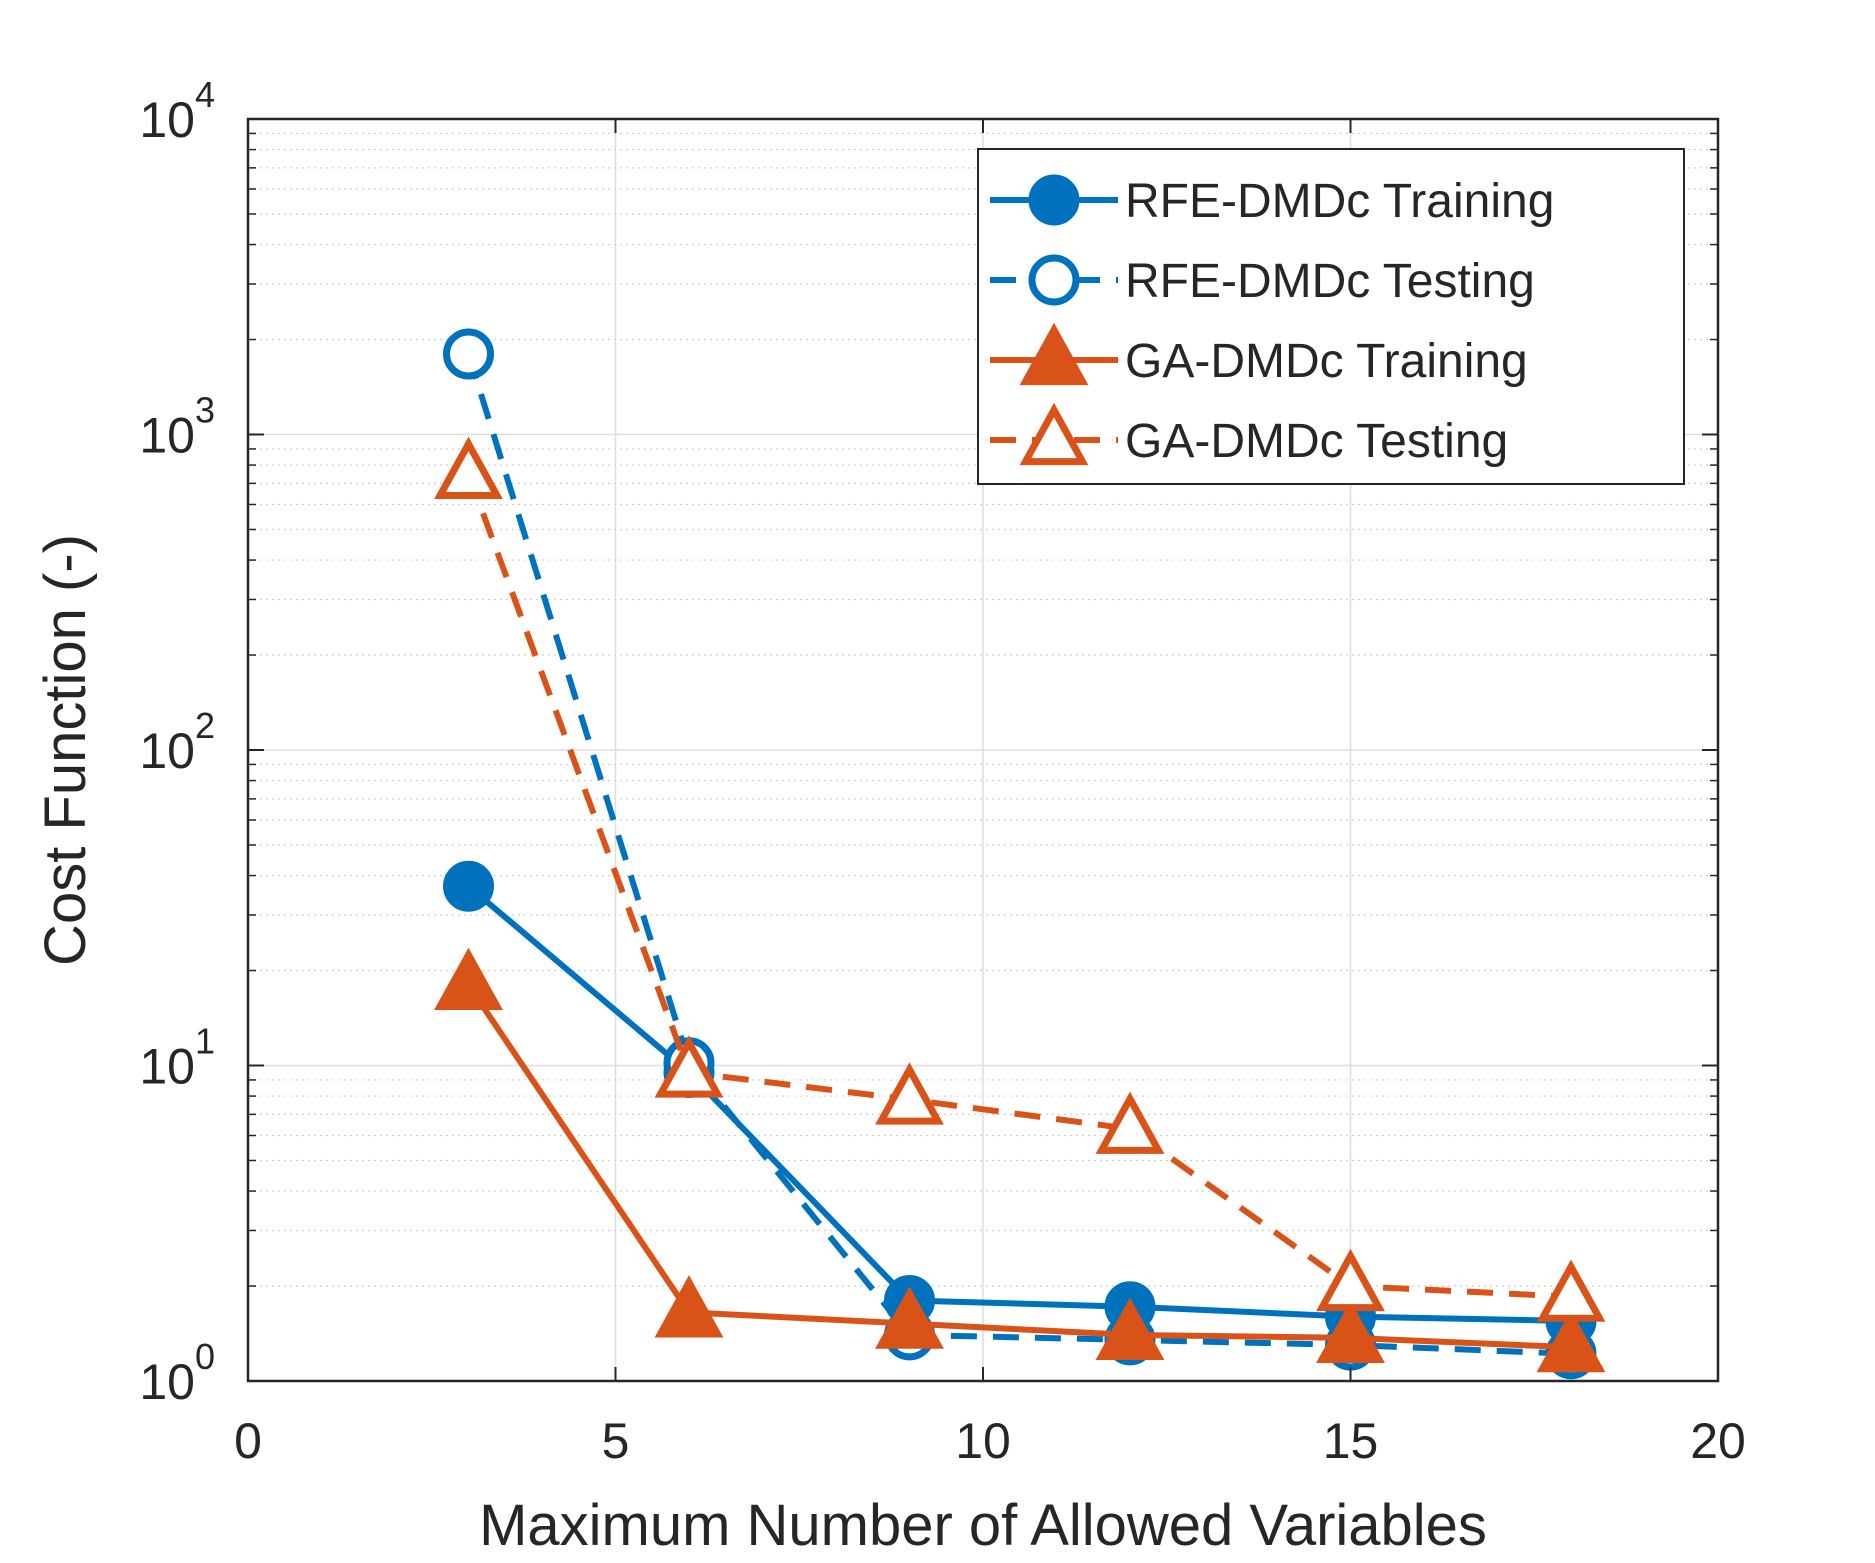 This screenshot has width=1875, height=1563. Describe the element at coordinates (983, 1441) in the screenshot. I see `x-tick-label: 10` at that location.